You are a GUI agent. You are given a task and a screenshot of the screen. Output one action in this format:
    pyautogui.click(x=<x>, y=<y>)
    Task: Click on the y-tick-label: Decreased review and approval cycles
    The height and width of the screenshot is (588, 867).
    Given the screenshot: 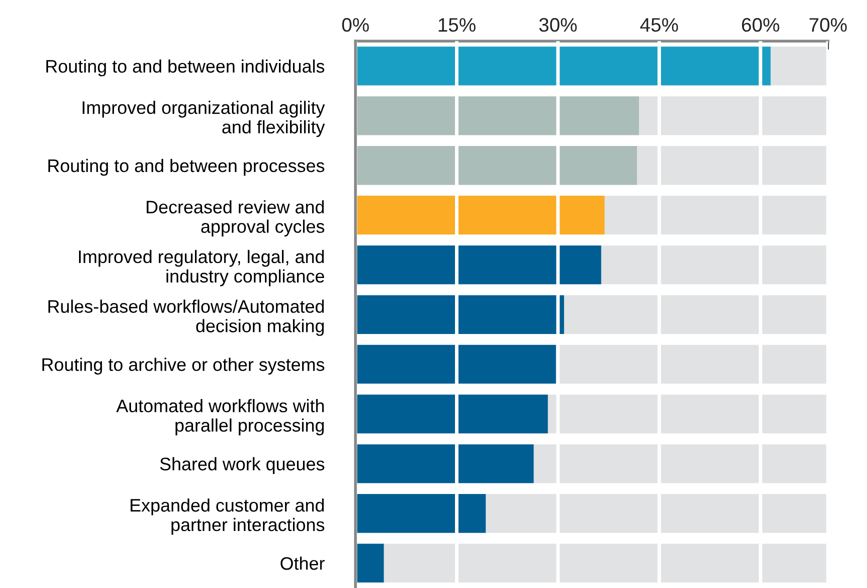 What is the action you would take?
    pyautogui.click(x=235, y=218)
    